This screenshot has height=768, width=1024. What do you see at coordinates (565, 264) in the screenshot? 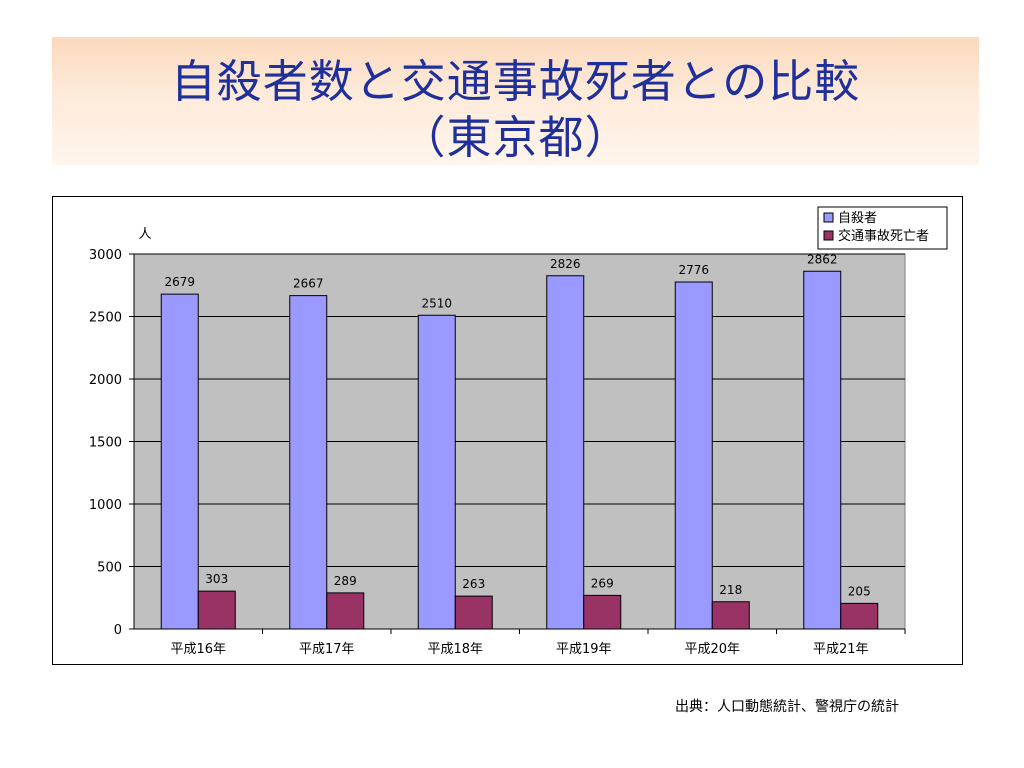
I see `data-label: 2826` at bounding box center [565, 264].